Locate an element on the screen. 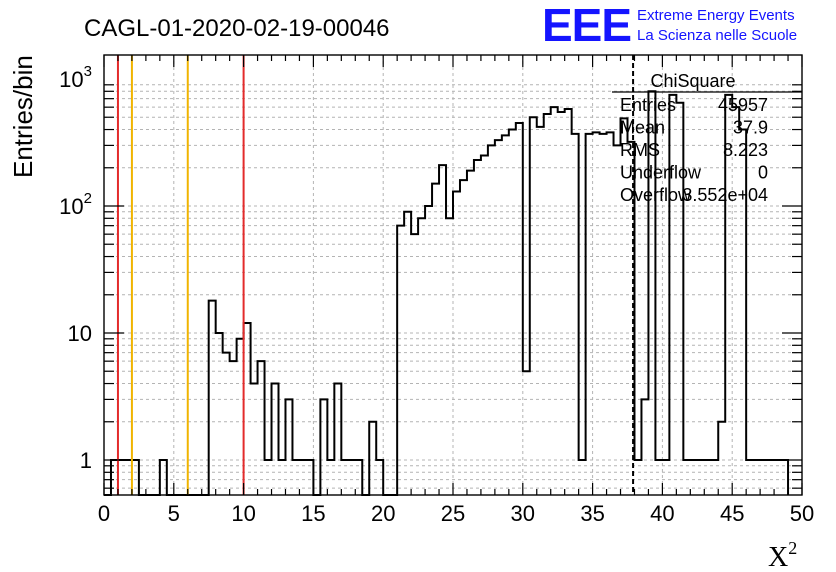 This screenshot has height=572, width=836. x-axis-label-sup: 2 is located at coordinates (792, 548).